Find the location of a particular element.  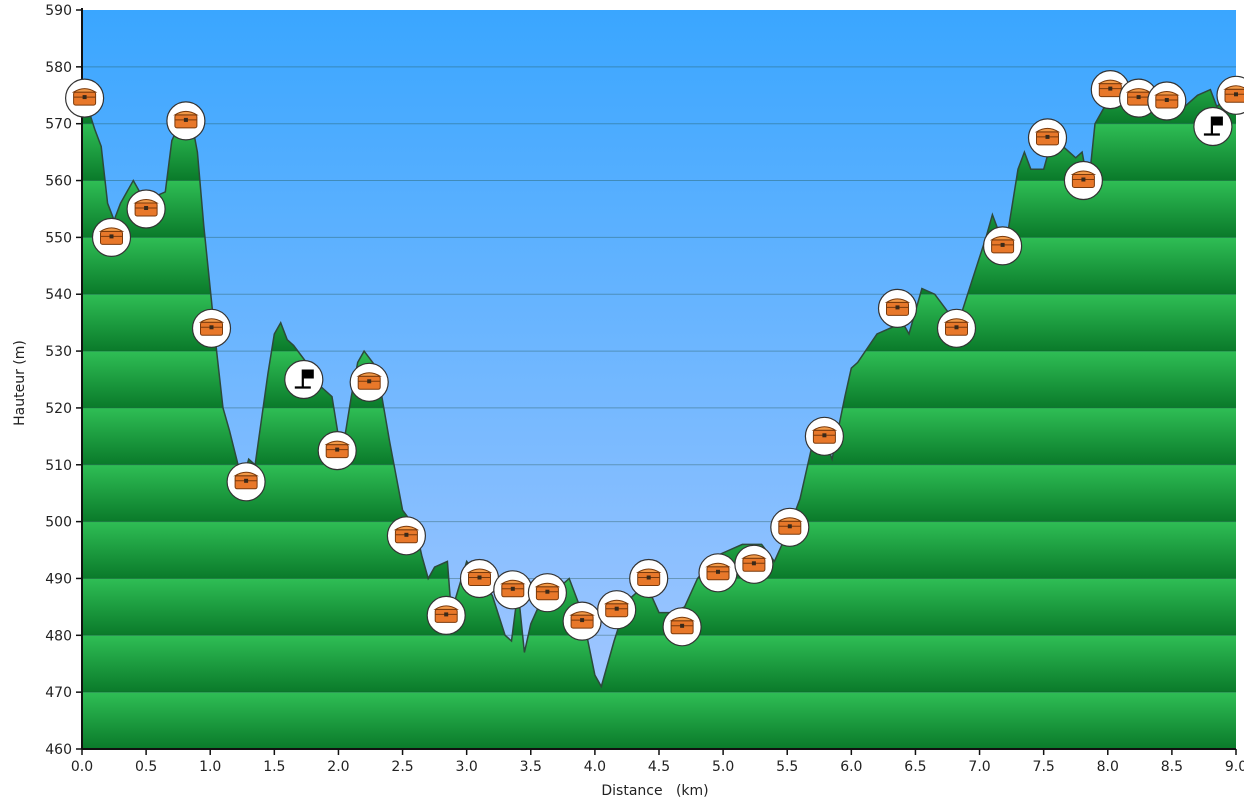

x-tick-label: 8.5 is located at coordinates (1172, 767).